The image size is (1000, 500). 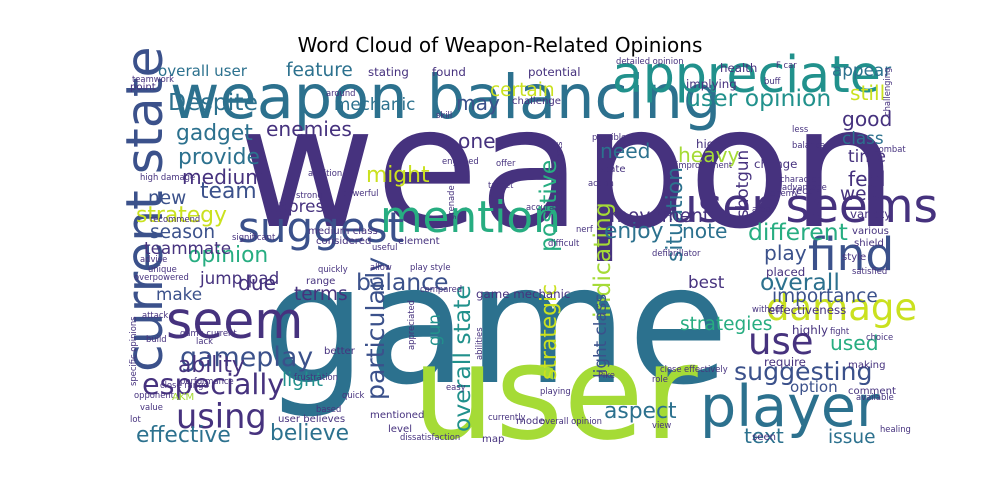 What do you see at coordinates (706, 282) in the screenshot?
I see `word-best: best` at bounding box center [706, 282].